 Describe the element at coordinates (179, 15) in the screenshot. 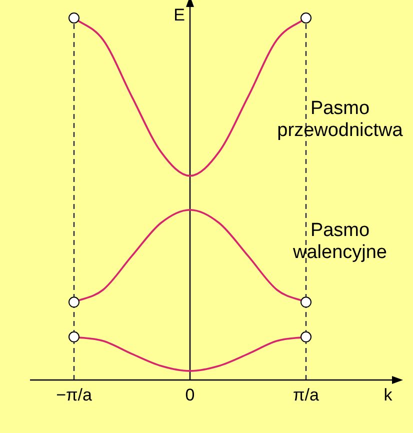

I see `y-axis-title: E` at that location.